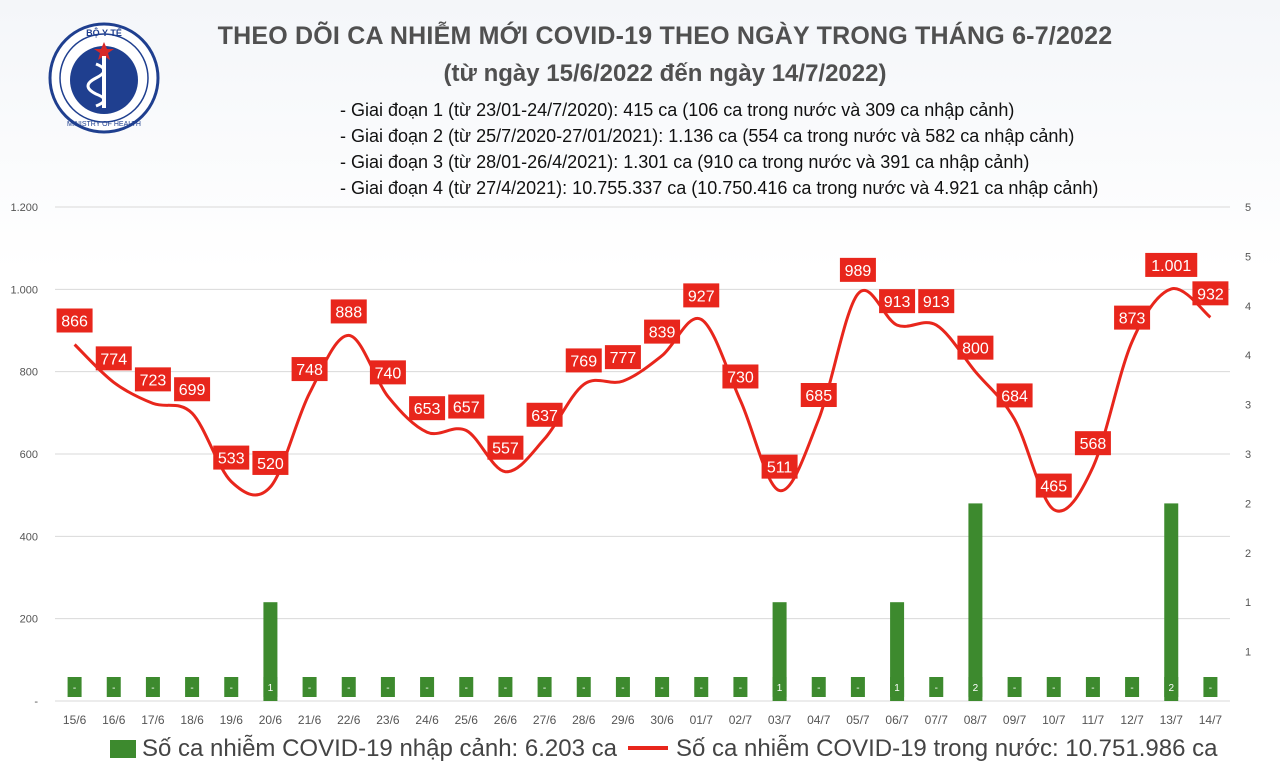 The width and height of the screenshot is (1280, 773). I want to click on line-data-label: 873, so click(1132, 319).